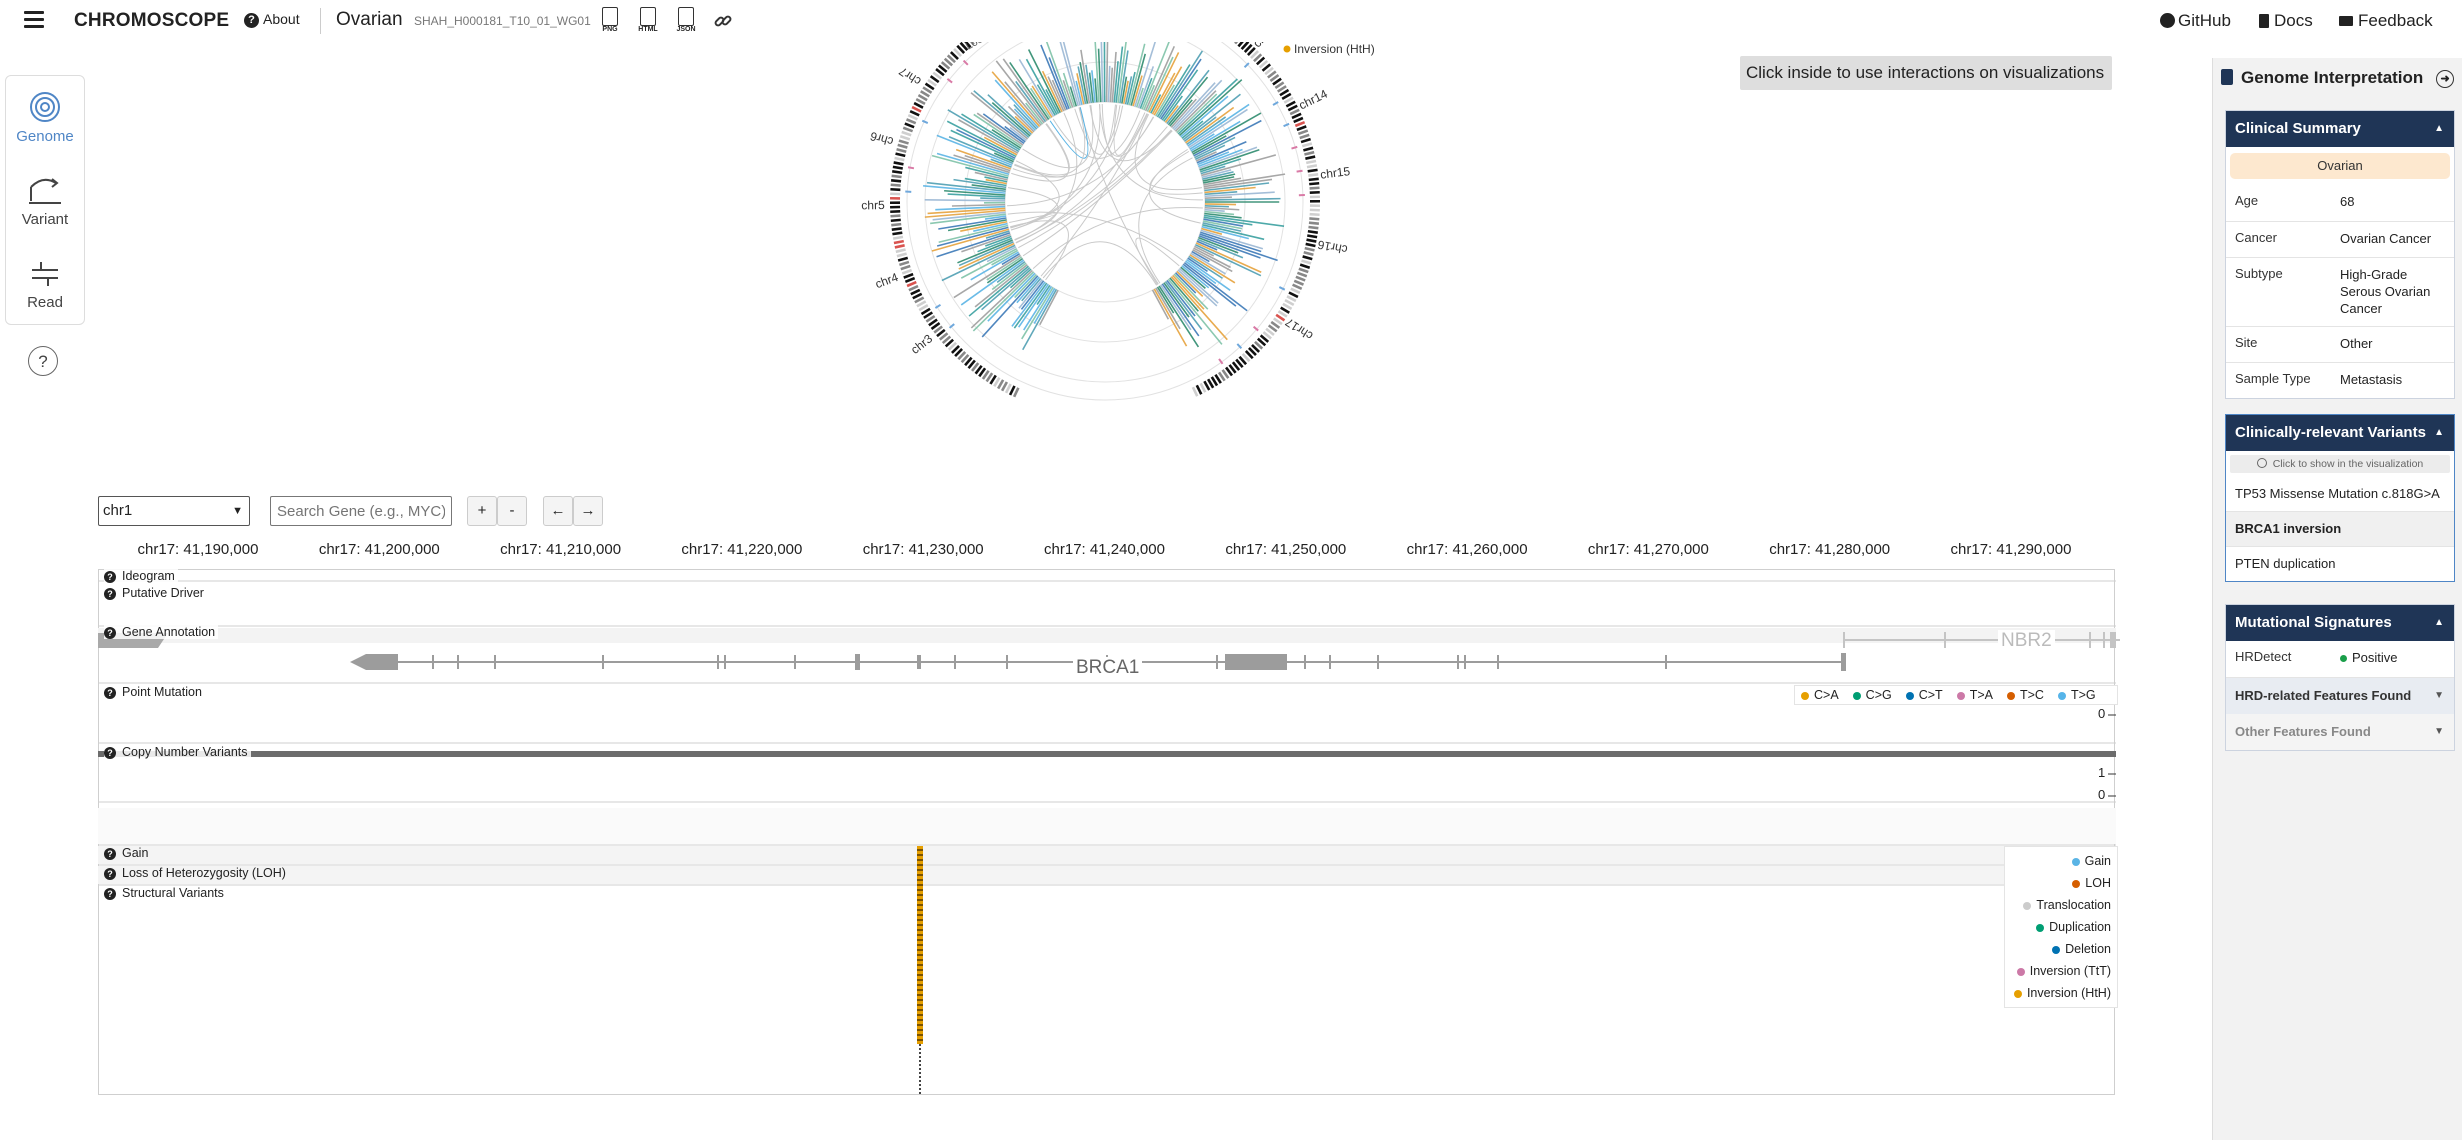 The height and width of the screenshot is (1140, 2462). What do you see at coordinates (2088, 949) in the screenshot?
I see `sv-legend-label: Deletion` at bounding box center [2088, 949].